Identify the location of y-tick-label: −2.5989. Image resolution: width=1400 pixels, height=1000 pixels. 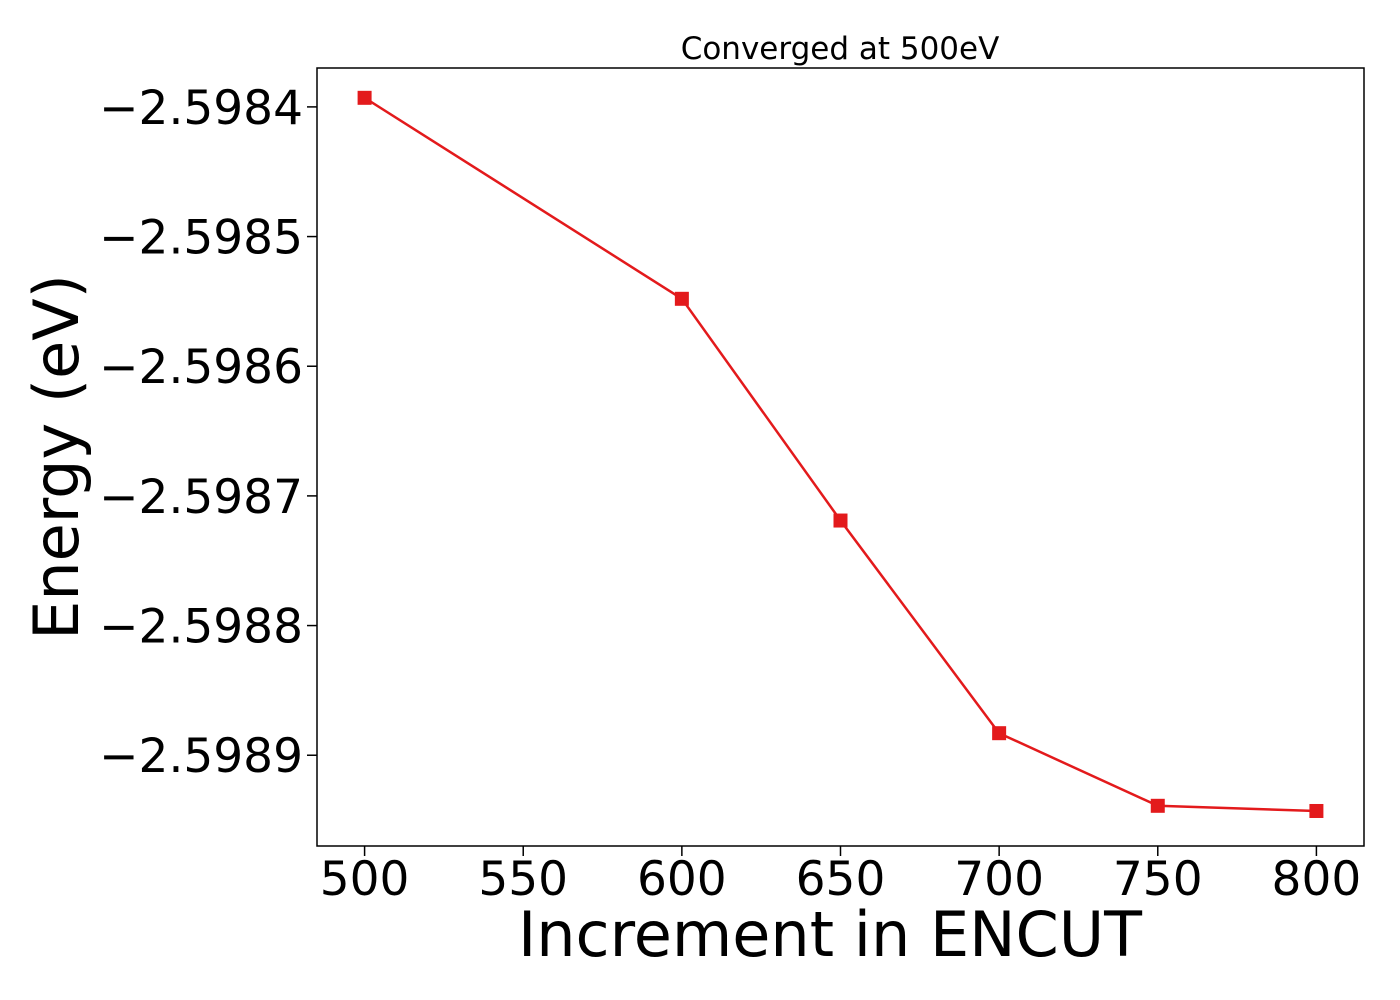
(201, 756).